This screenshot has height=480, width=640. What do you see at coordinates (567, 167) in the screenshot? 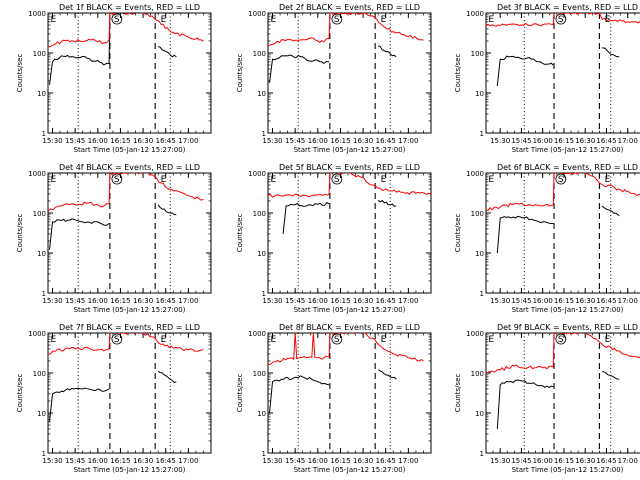
I see `chart-title: Det 6f BLACK = Events, RED = LLD` at bounding box center [567, 167].